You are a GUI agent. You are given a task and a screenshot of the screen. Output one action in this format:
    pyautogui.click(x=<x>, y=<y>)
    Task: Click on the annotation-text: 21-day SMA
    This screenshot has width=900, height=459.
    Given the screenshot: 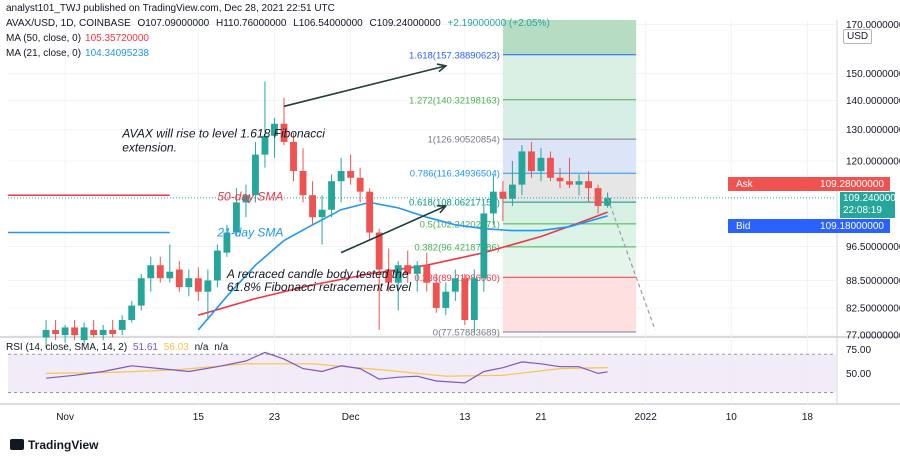 What is the action you would take?
    pyautogui.click(x=249, y=232)
    